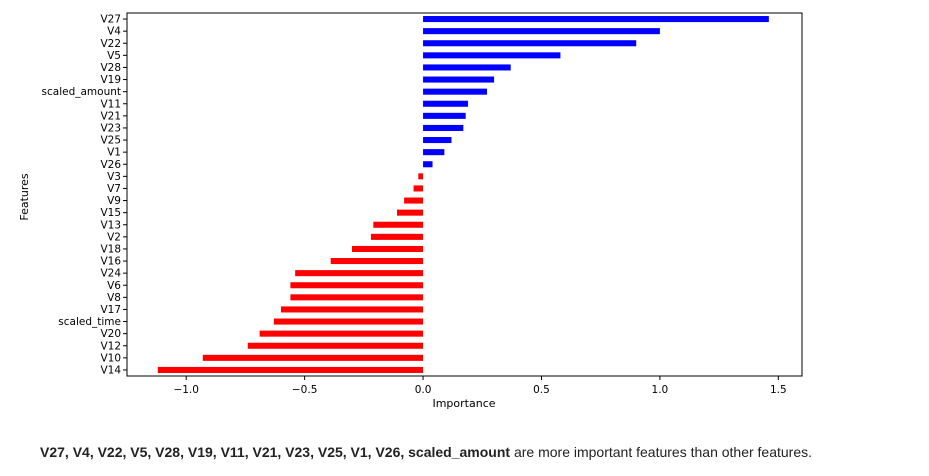  Describe the element at coordinates (660, 390) in the screenshot. I see `x-tick-label: 1.0` at that location.